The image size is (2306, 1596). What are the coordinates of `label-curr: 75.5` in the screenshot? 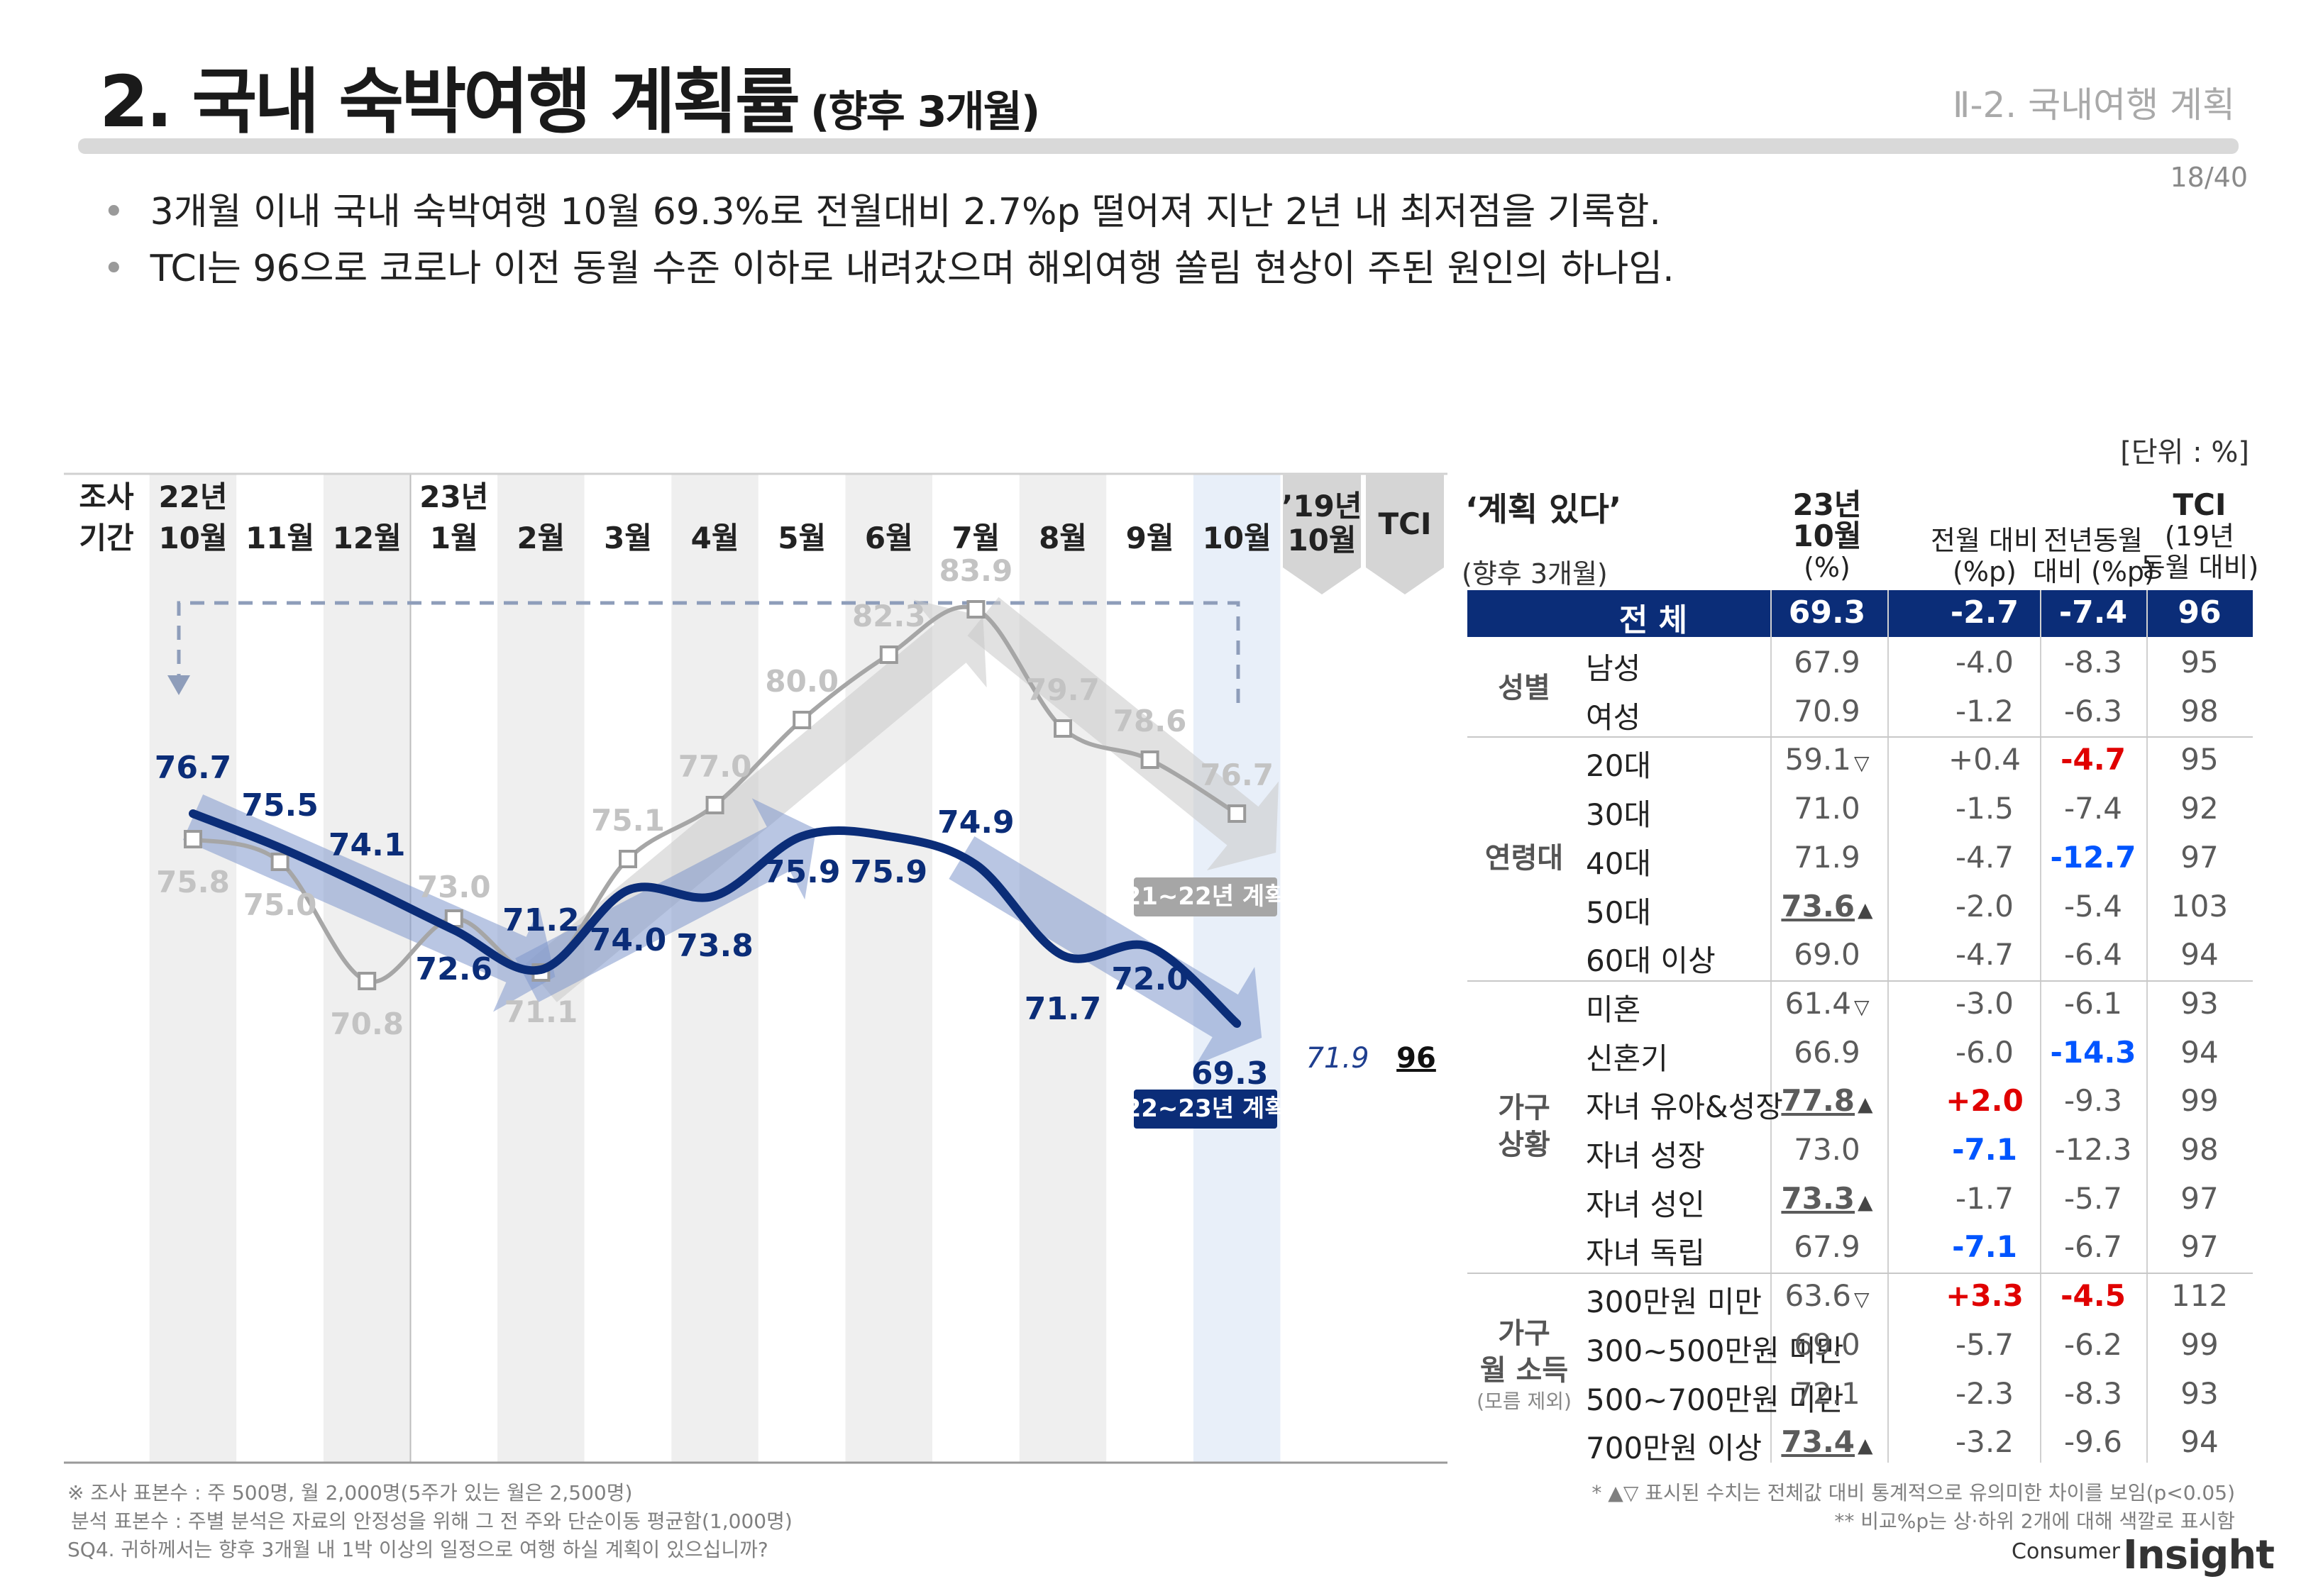 It's located at (280, 806).